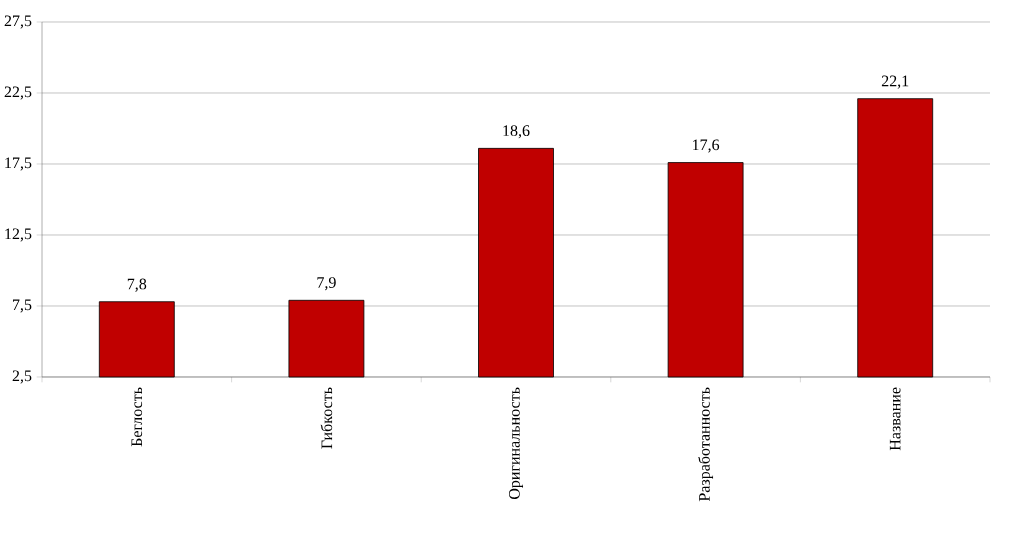  I want to click on y-tick-label: 12,5, so click(18, 235).